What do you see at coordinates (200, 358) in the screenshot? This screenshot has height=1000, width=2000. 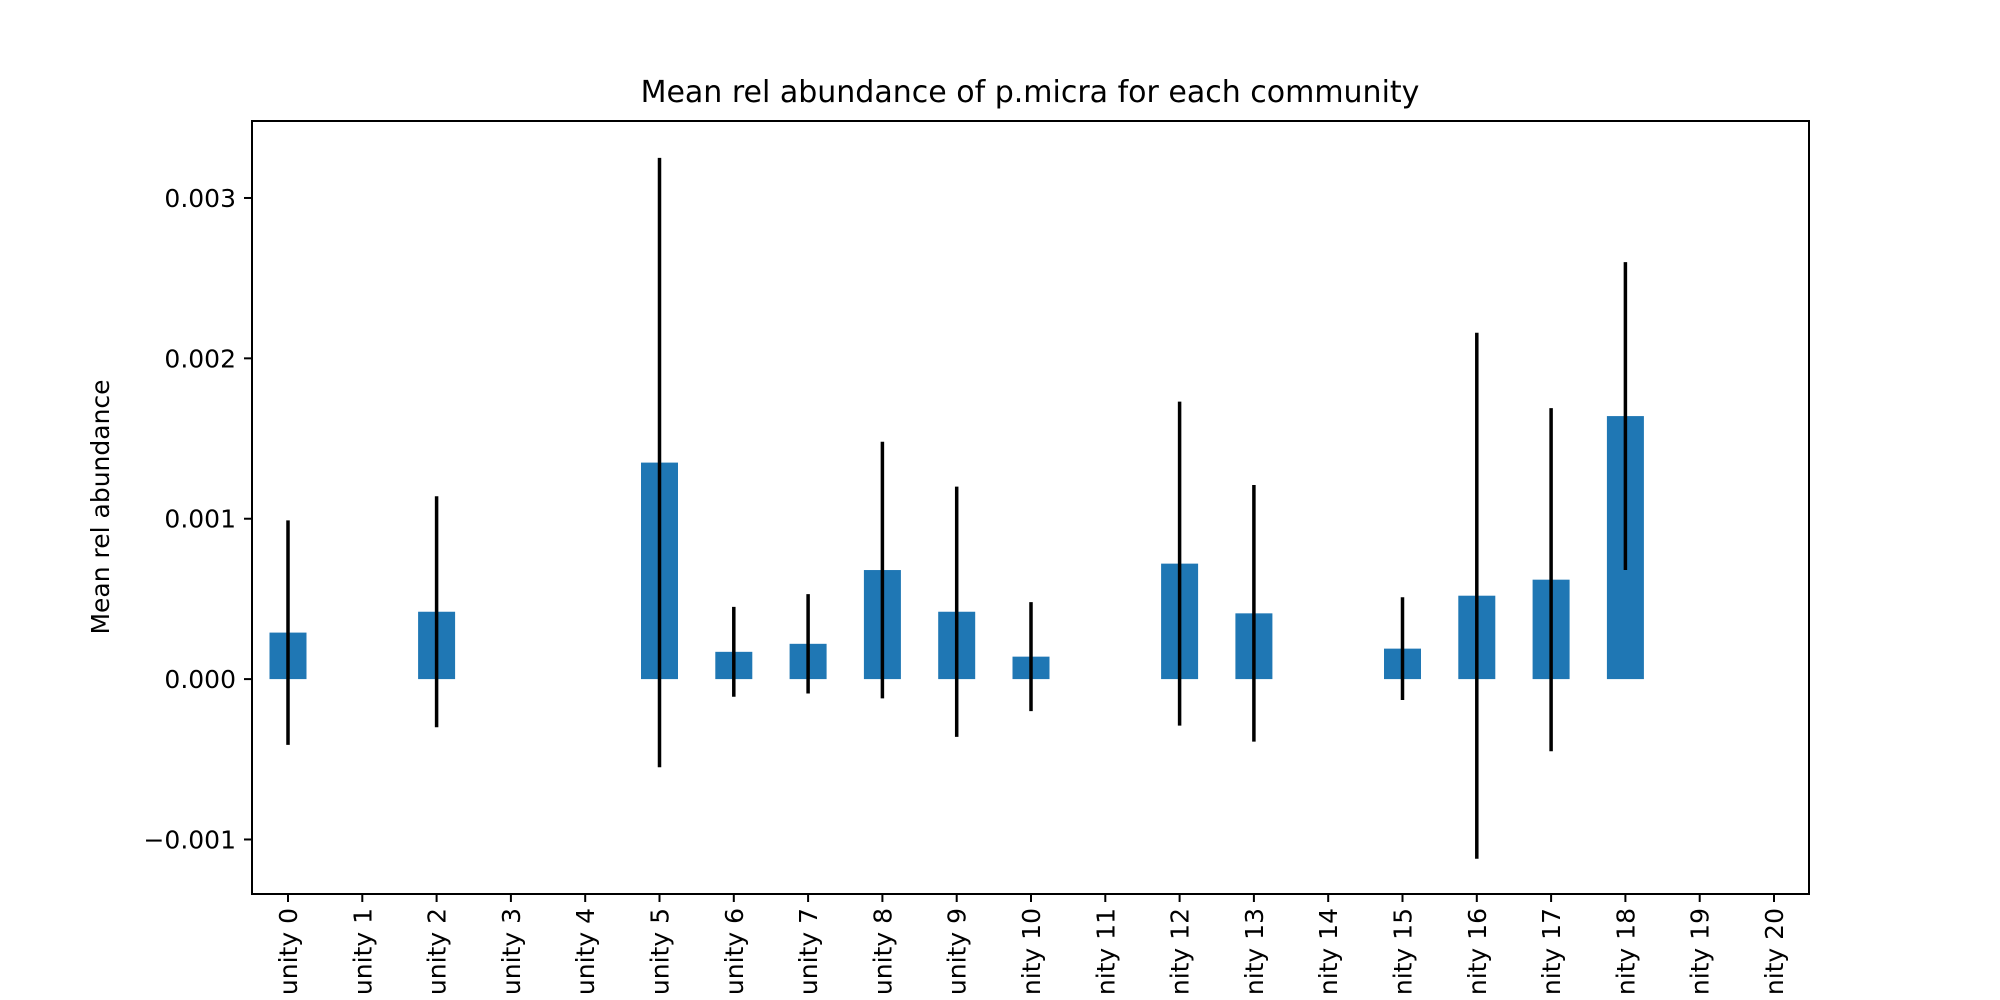 I see `y-tick-label: 0.002` at bounding box center [200, 358].